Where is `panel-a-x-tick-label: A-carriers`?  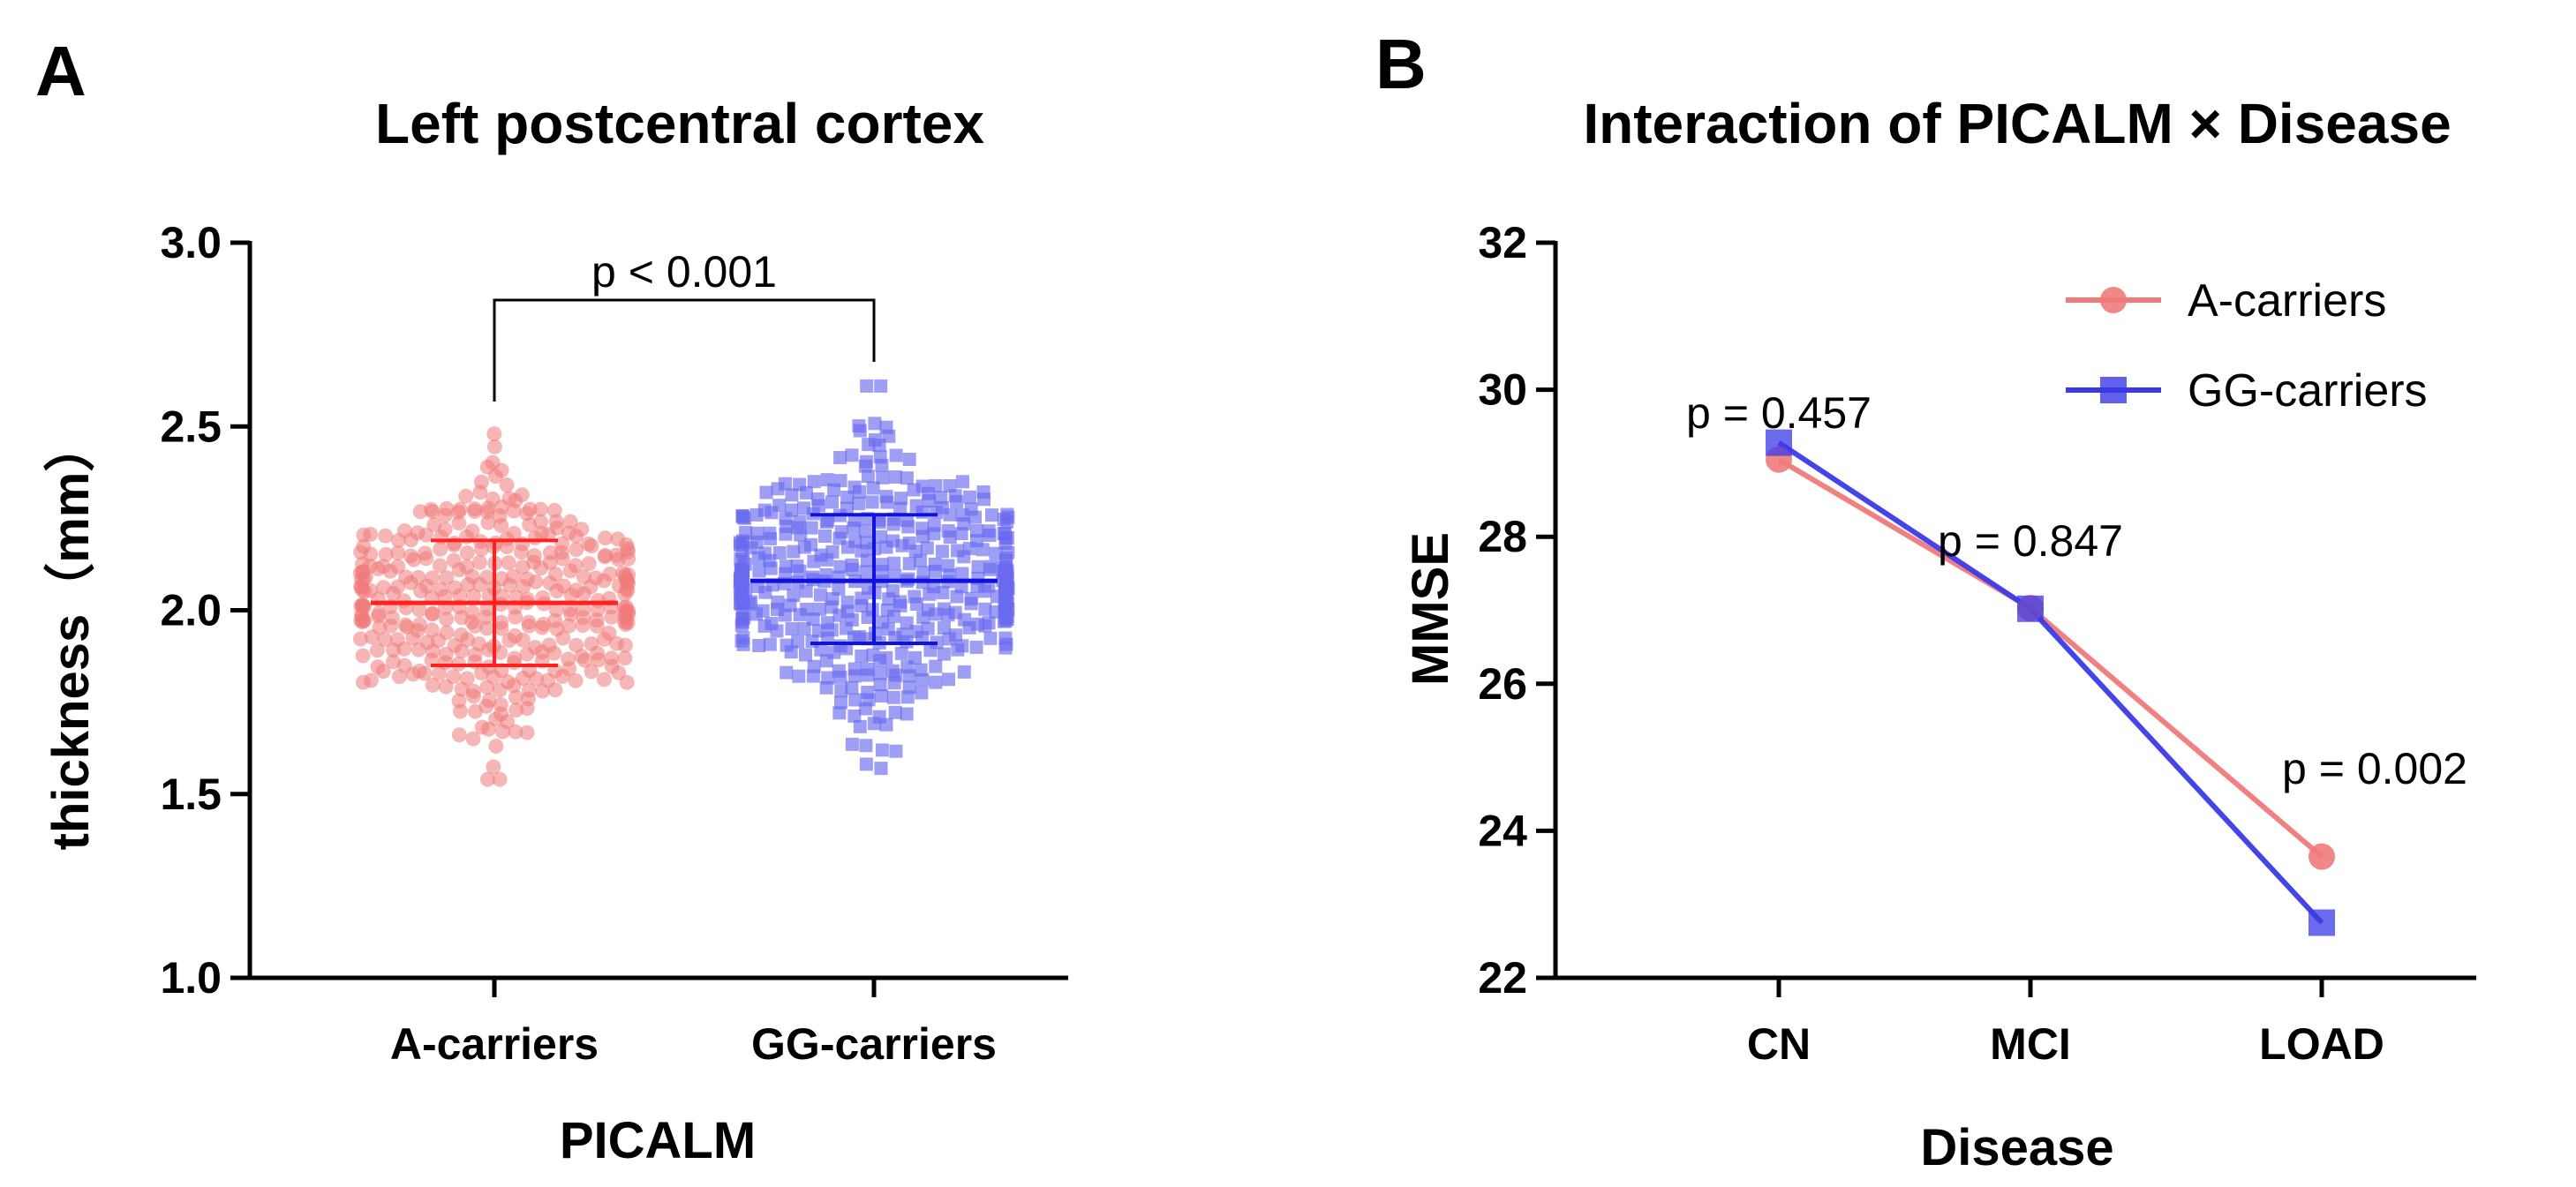 panel-a-x-tick-label: A-carriers is located at coordinates (495, 1044).